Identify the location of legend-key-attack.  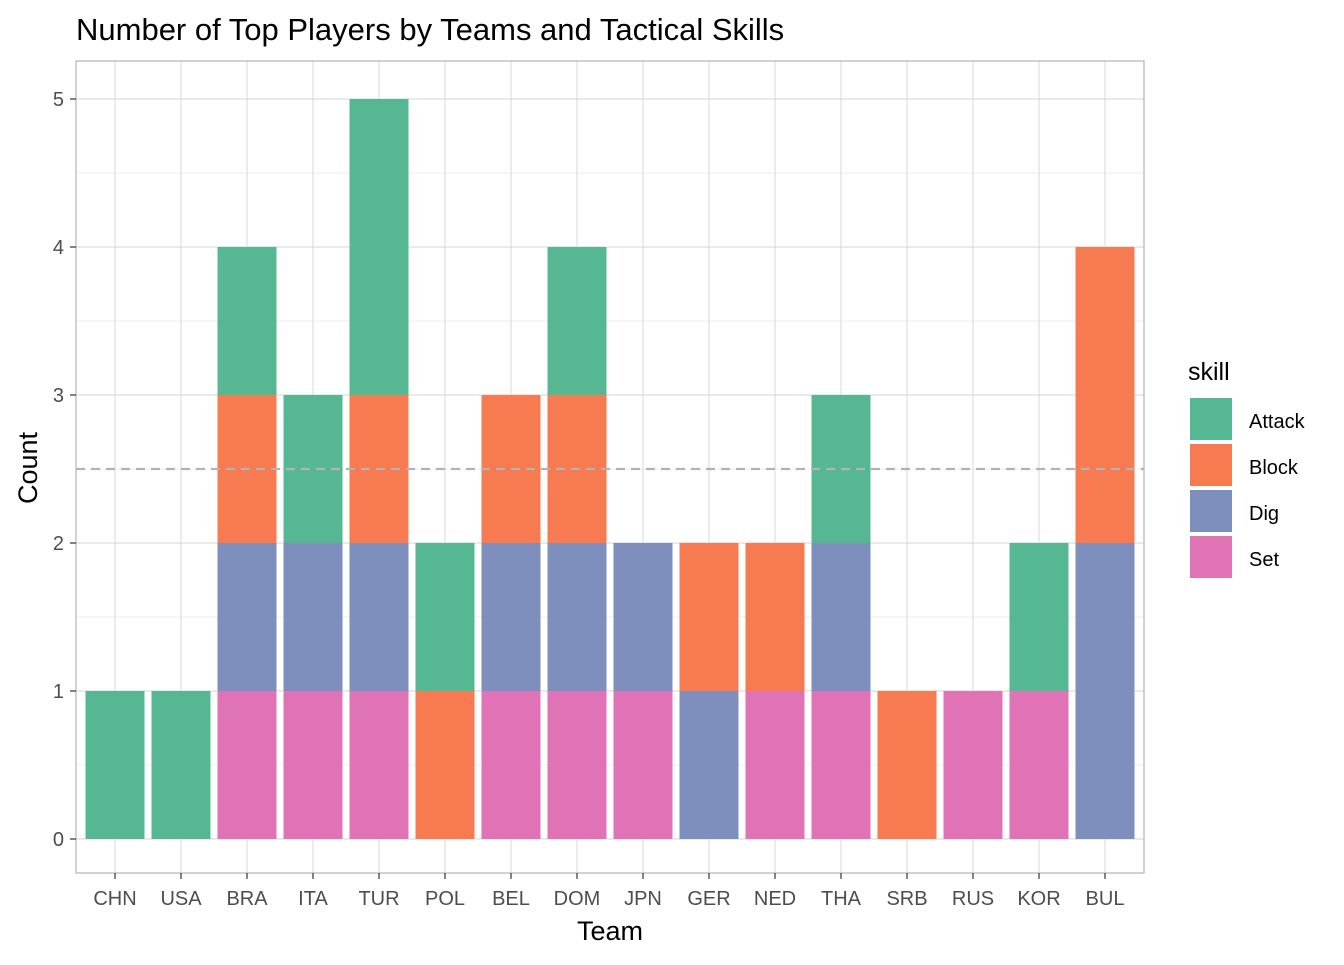
(1211, 419).